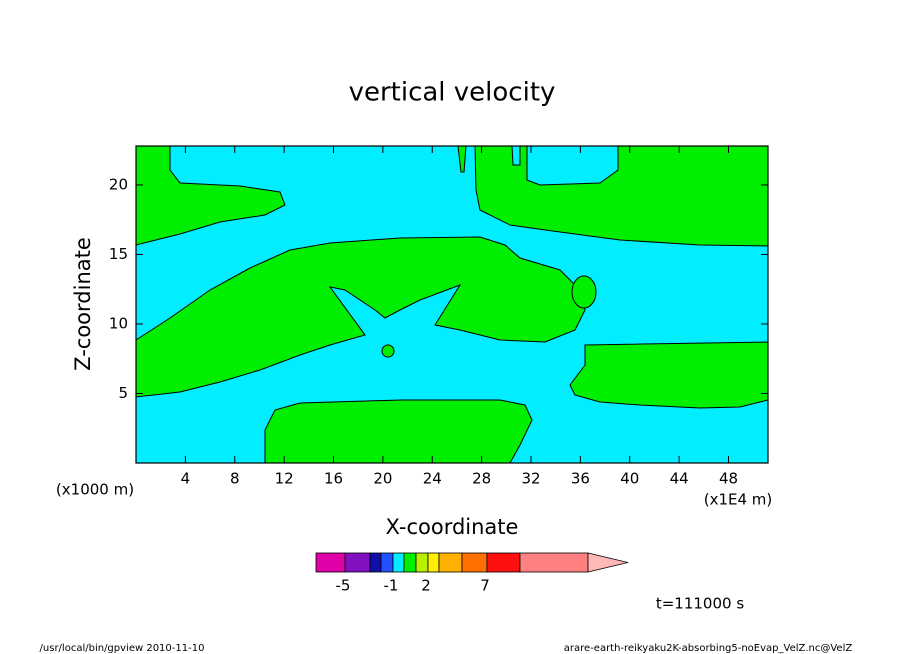 This screenshot has height=654, width=904. Describe the element at coordinates (333, 479) in the screenshot. I see `x-tick-label: 16` at that location.